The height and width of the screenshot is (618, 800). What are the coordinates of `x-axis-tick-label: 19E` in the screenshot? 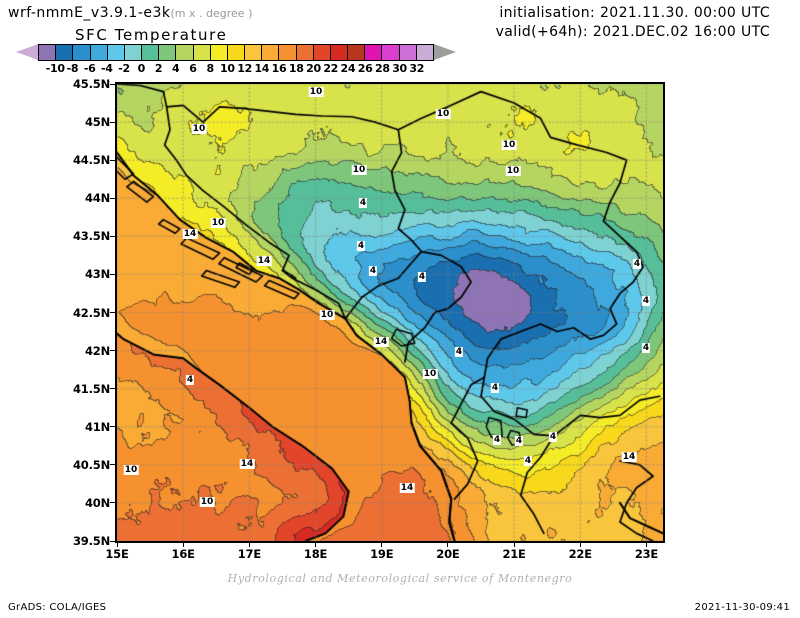 It's located at (382, 554).